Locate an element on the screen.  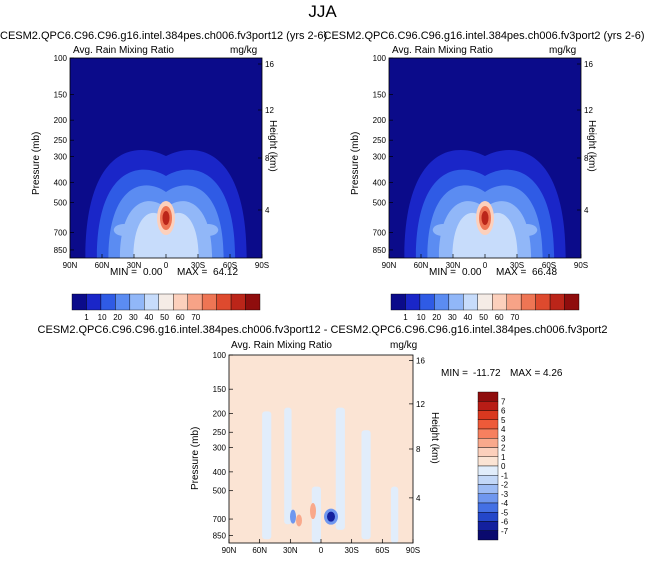
panel-1-y2tick-label-12: 12 is located at coordinates (269, 110).